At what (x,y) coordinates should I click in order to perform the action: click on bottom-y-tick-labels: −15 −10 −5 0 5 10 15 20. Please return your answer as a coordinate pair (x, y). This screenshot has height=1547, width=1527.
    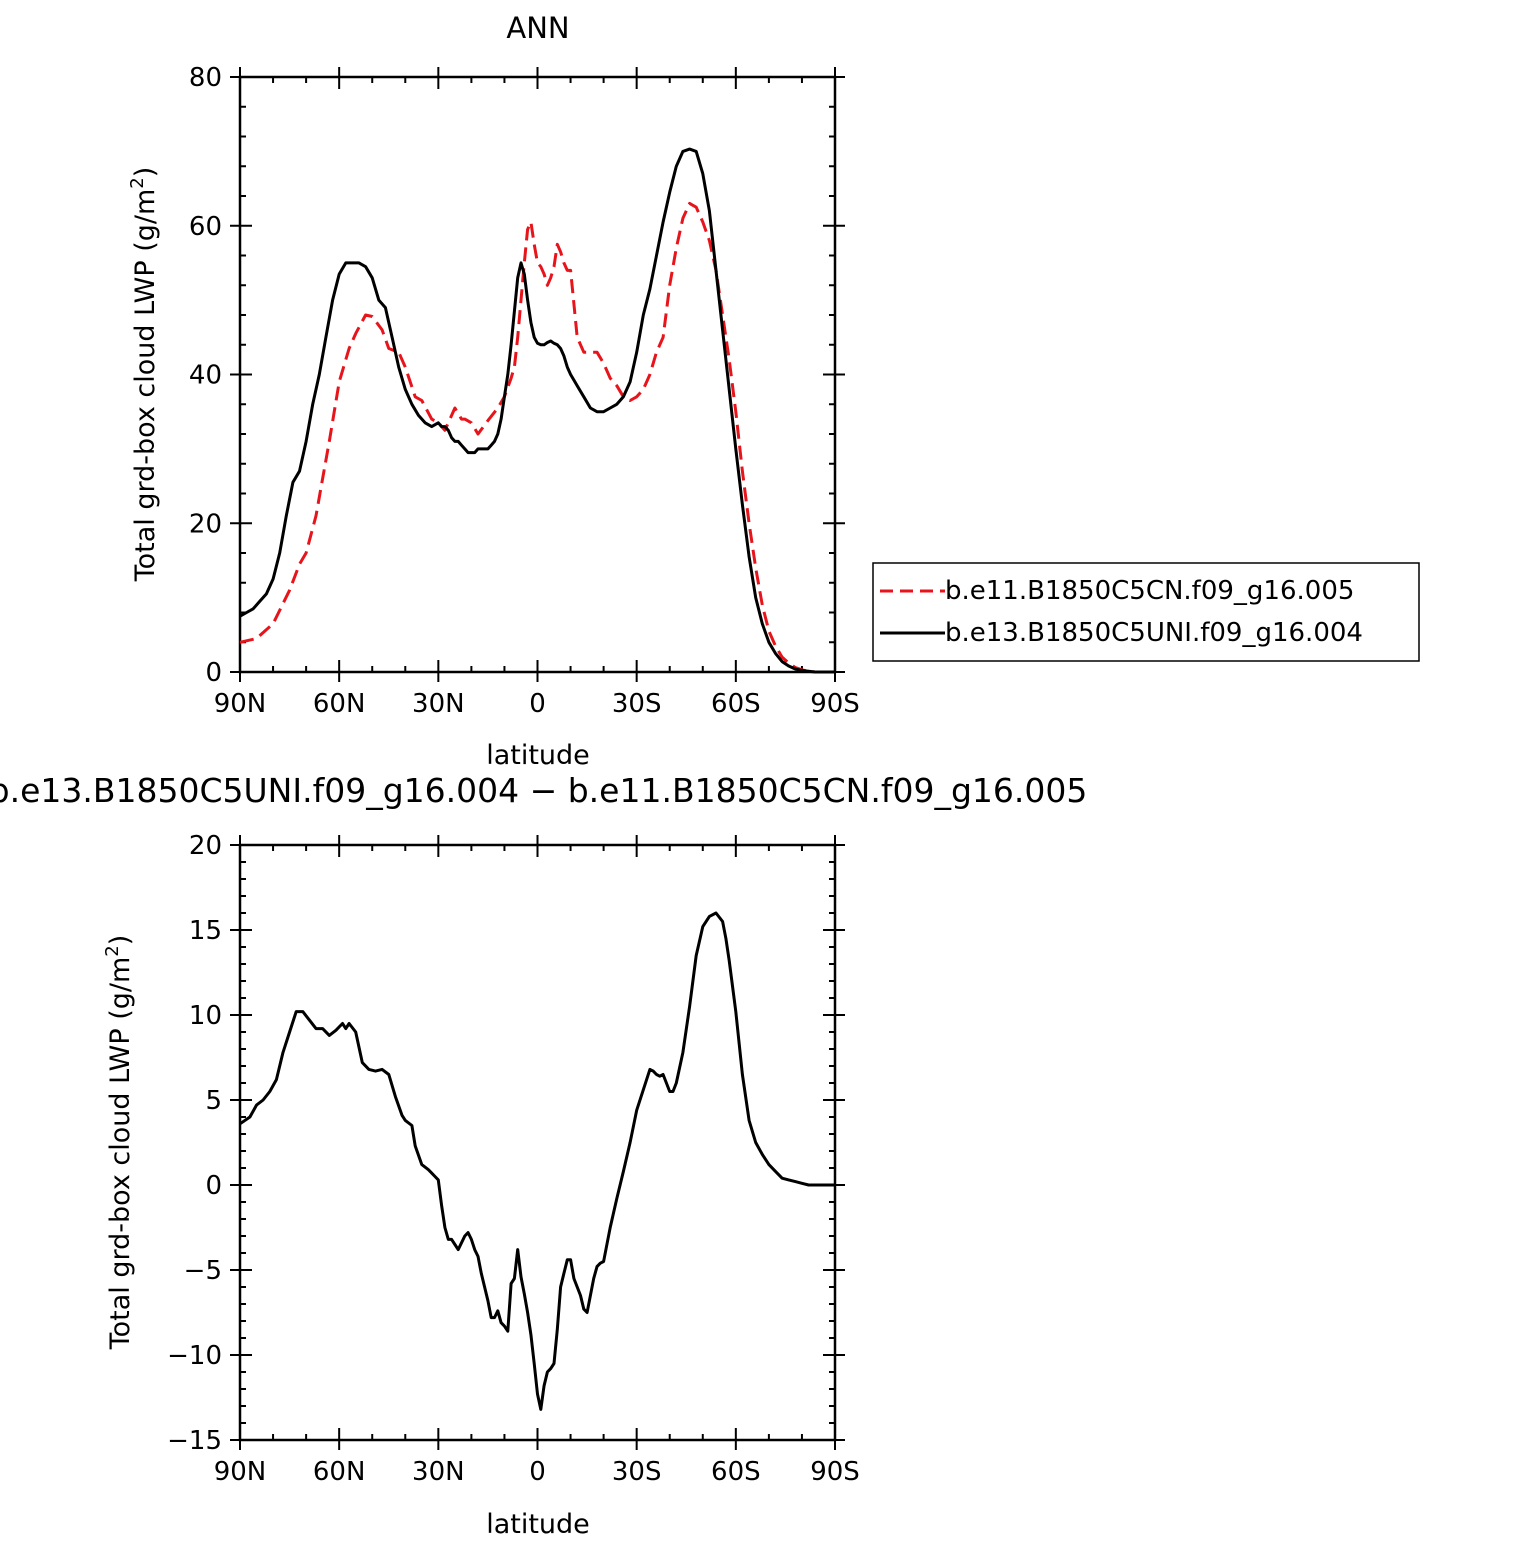
    Looking at the image, I should click on (194, 1143).